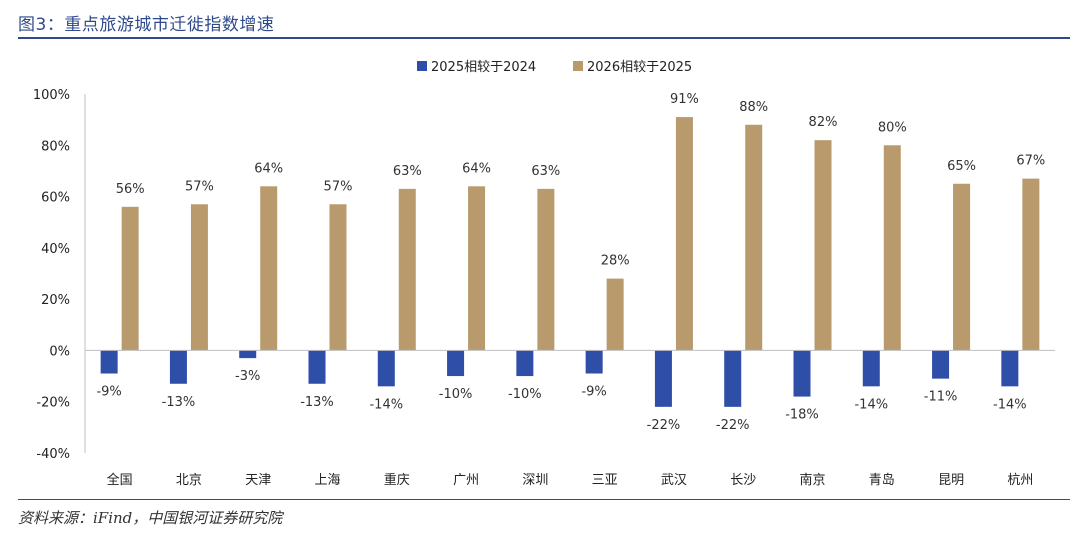  I want to click on data-label-2026-vs-2025: 91%, so click(684, 99).